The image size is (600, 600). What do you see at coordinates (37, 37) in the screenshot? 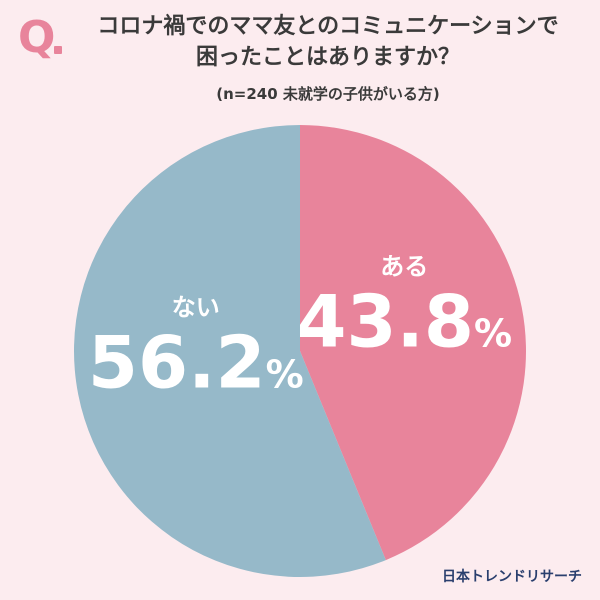
I see `question-mark-label: Q` at bounding box center [37, 37].